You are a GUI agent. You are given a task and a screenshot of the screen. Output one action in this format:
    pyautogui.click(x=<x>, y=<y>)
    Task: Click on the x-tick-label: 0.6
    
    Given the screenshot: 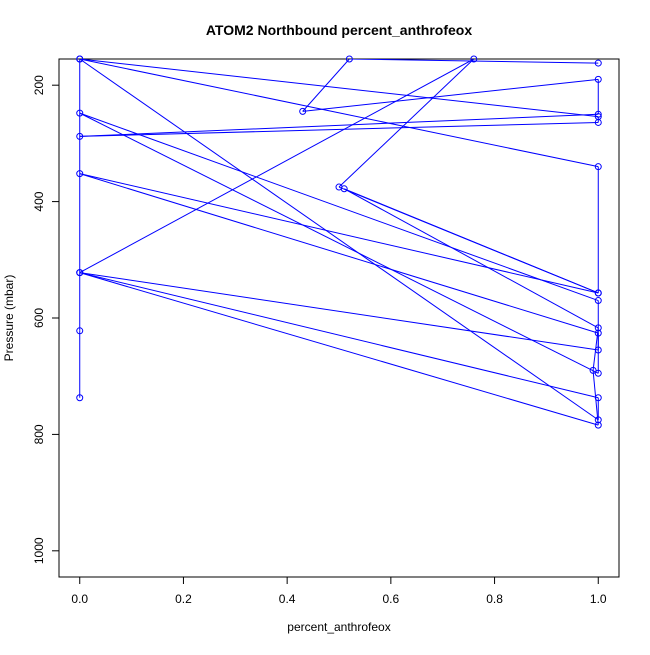 What is the action you would take?
    pyautogui.click(x=391, y=599)
    